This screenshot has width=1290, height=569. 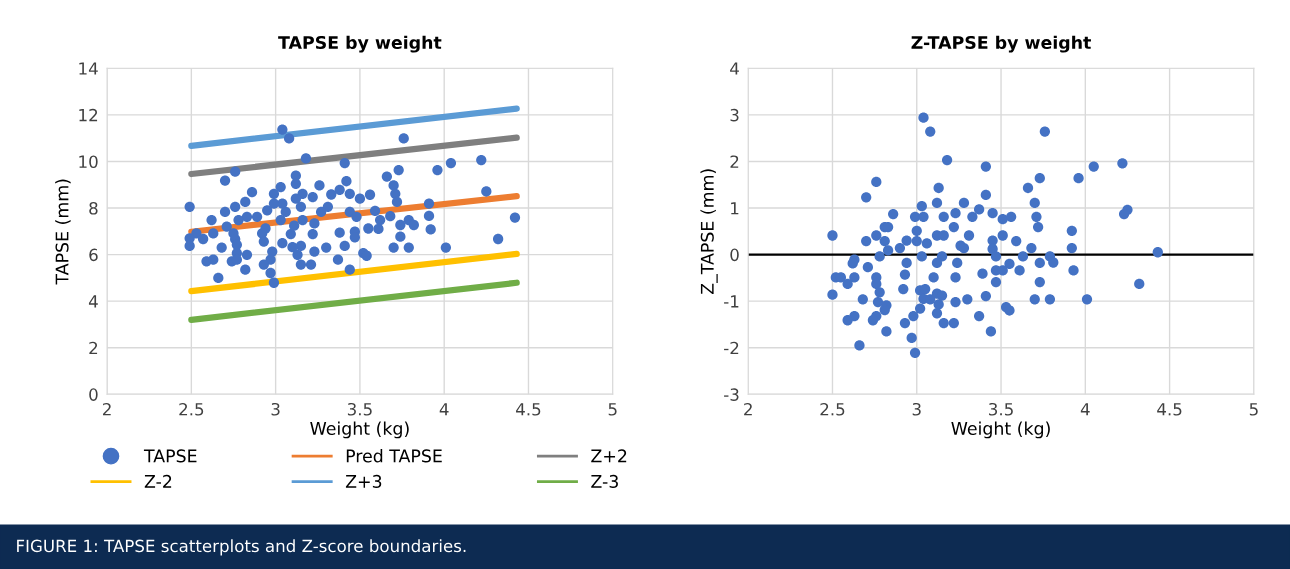 What do you see at coordinates (241, 547) in the screenshot?
I see `caption: FIGURE 1: TAPSE scatterplots and Z-score boundaries.` at bounding box center [241, 547].